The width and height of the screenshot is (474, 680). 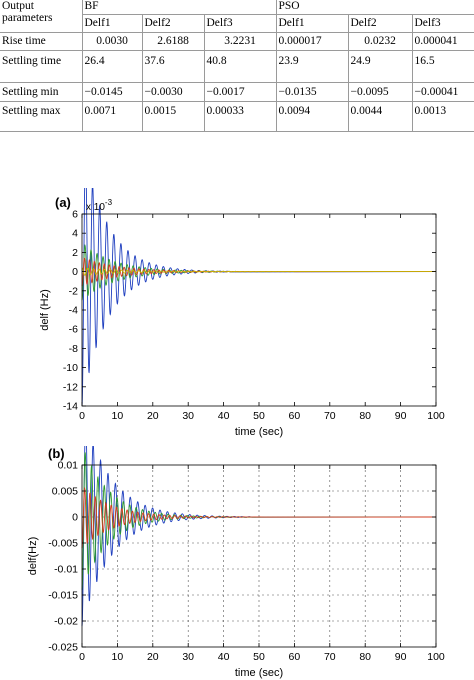 What do you see at coordinates (66, 622) in the screenshot?
I see `y-tick-label: -0.02` at bounding box center [66, 622].